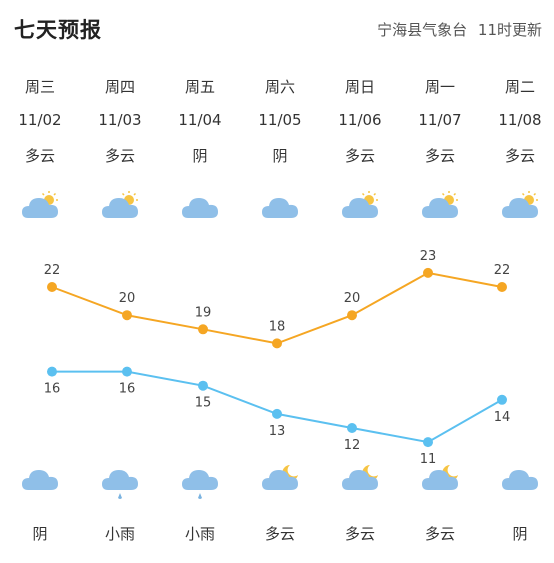 Image resolution: width=554 pixels, height=563 pixels. I want to click on low-temp-label: 14, so click(502, 417).